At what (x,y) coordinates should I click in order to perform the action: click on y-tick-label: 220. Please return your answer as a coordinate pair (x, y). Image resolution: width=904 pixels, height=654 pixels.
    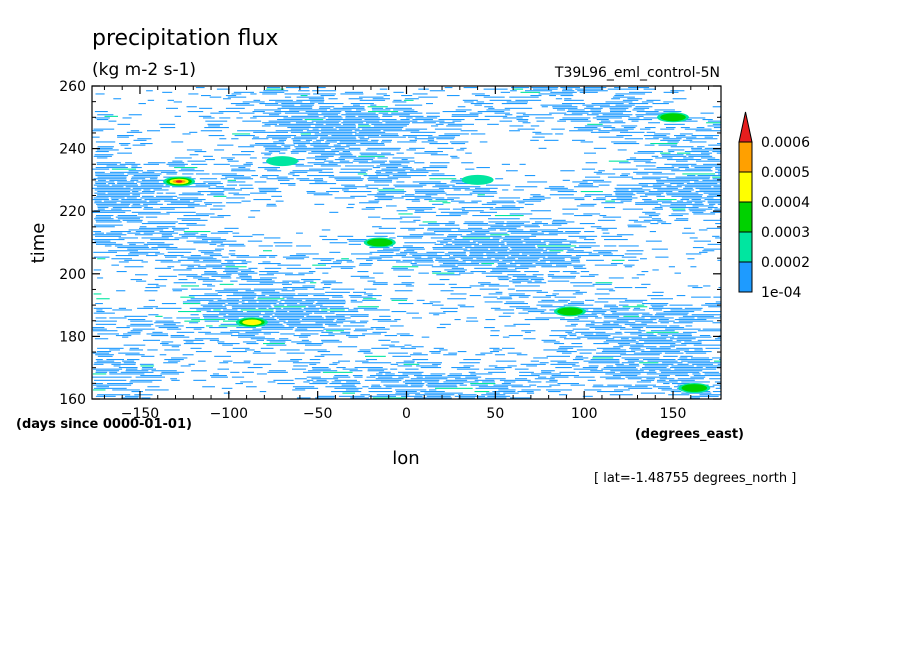
    Looking at the image, I should click on (72, 212).